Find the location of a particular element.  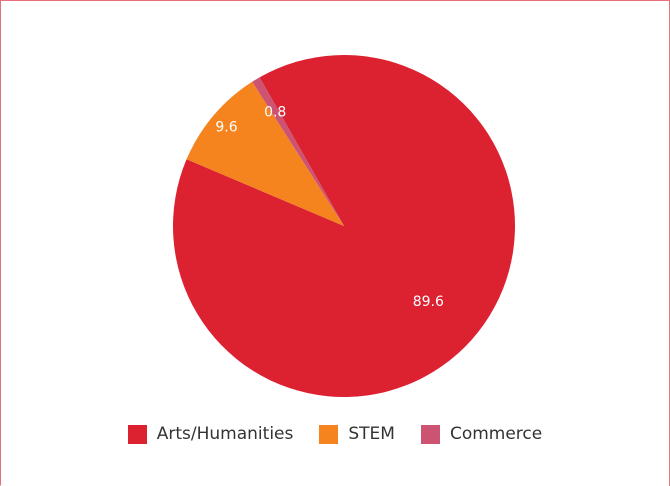

legend-item-commerce: Commerce is located at coordinates (481, 434).